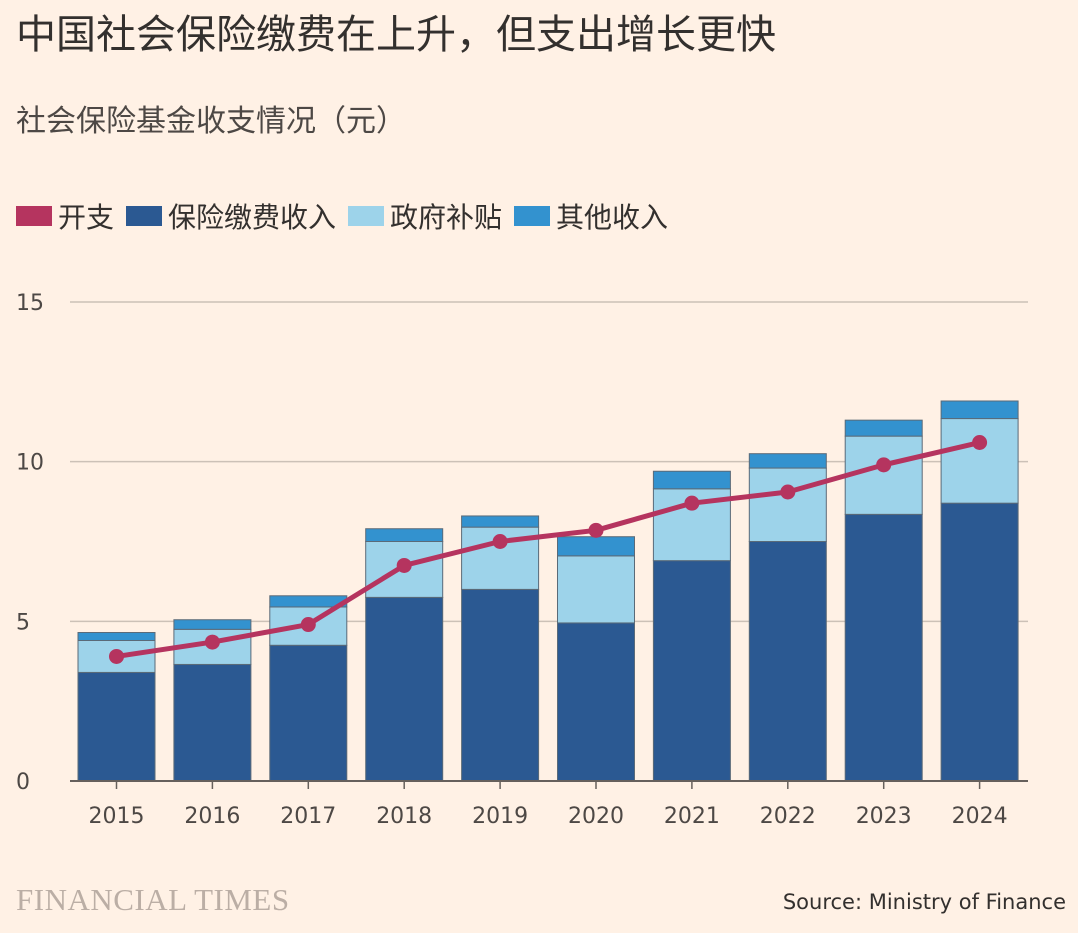 This screenshot has width=1078, height=933. What do you see at coordinates (596, 816) in the screenshot?
I see `x-tick-label-2020: 2020` at bounding box center [596, 816].